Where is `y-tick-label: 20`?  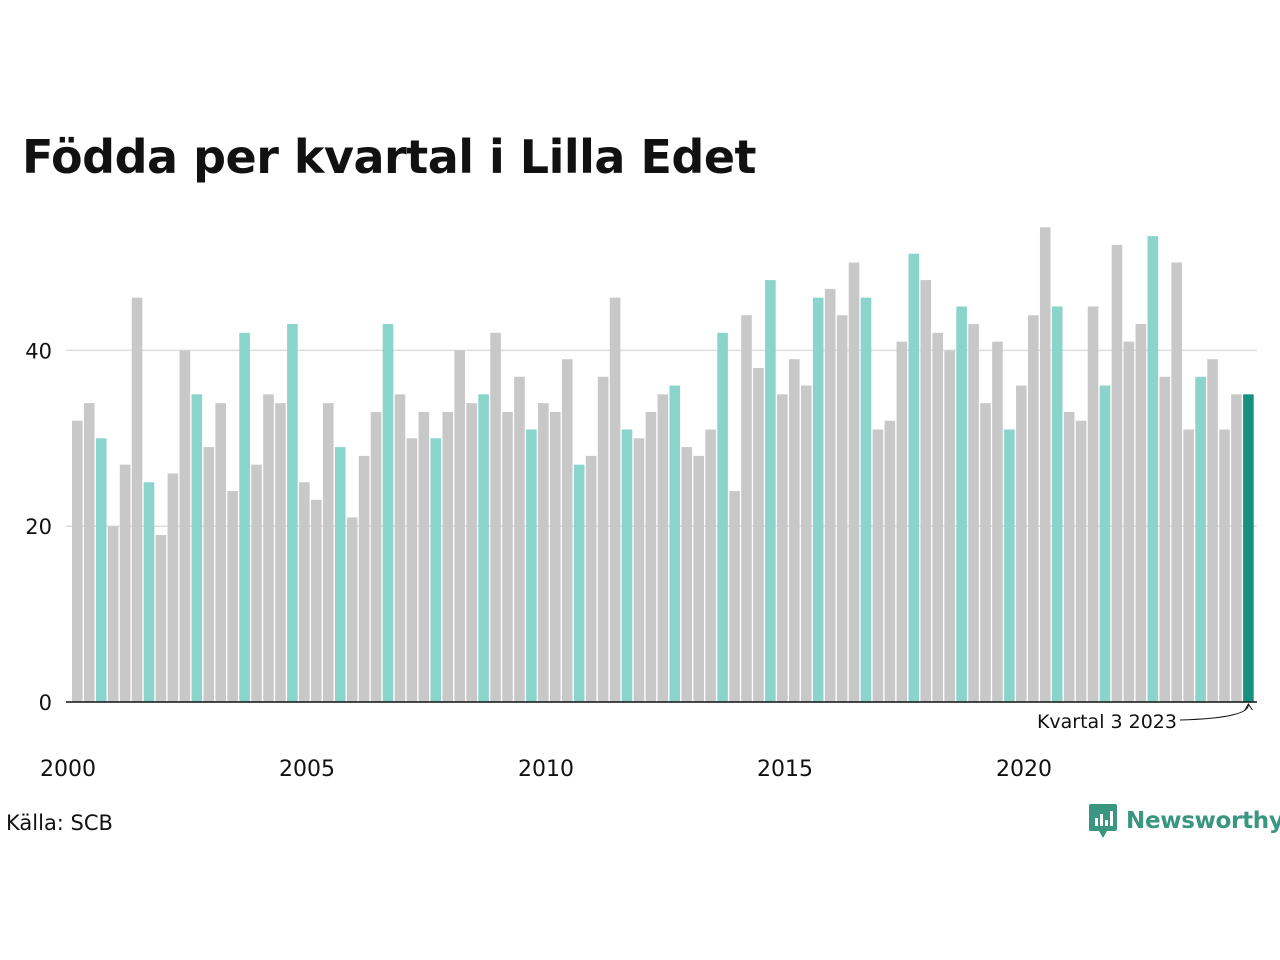
y-tick-label: 20 is located at coordinates (38, 527).